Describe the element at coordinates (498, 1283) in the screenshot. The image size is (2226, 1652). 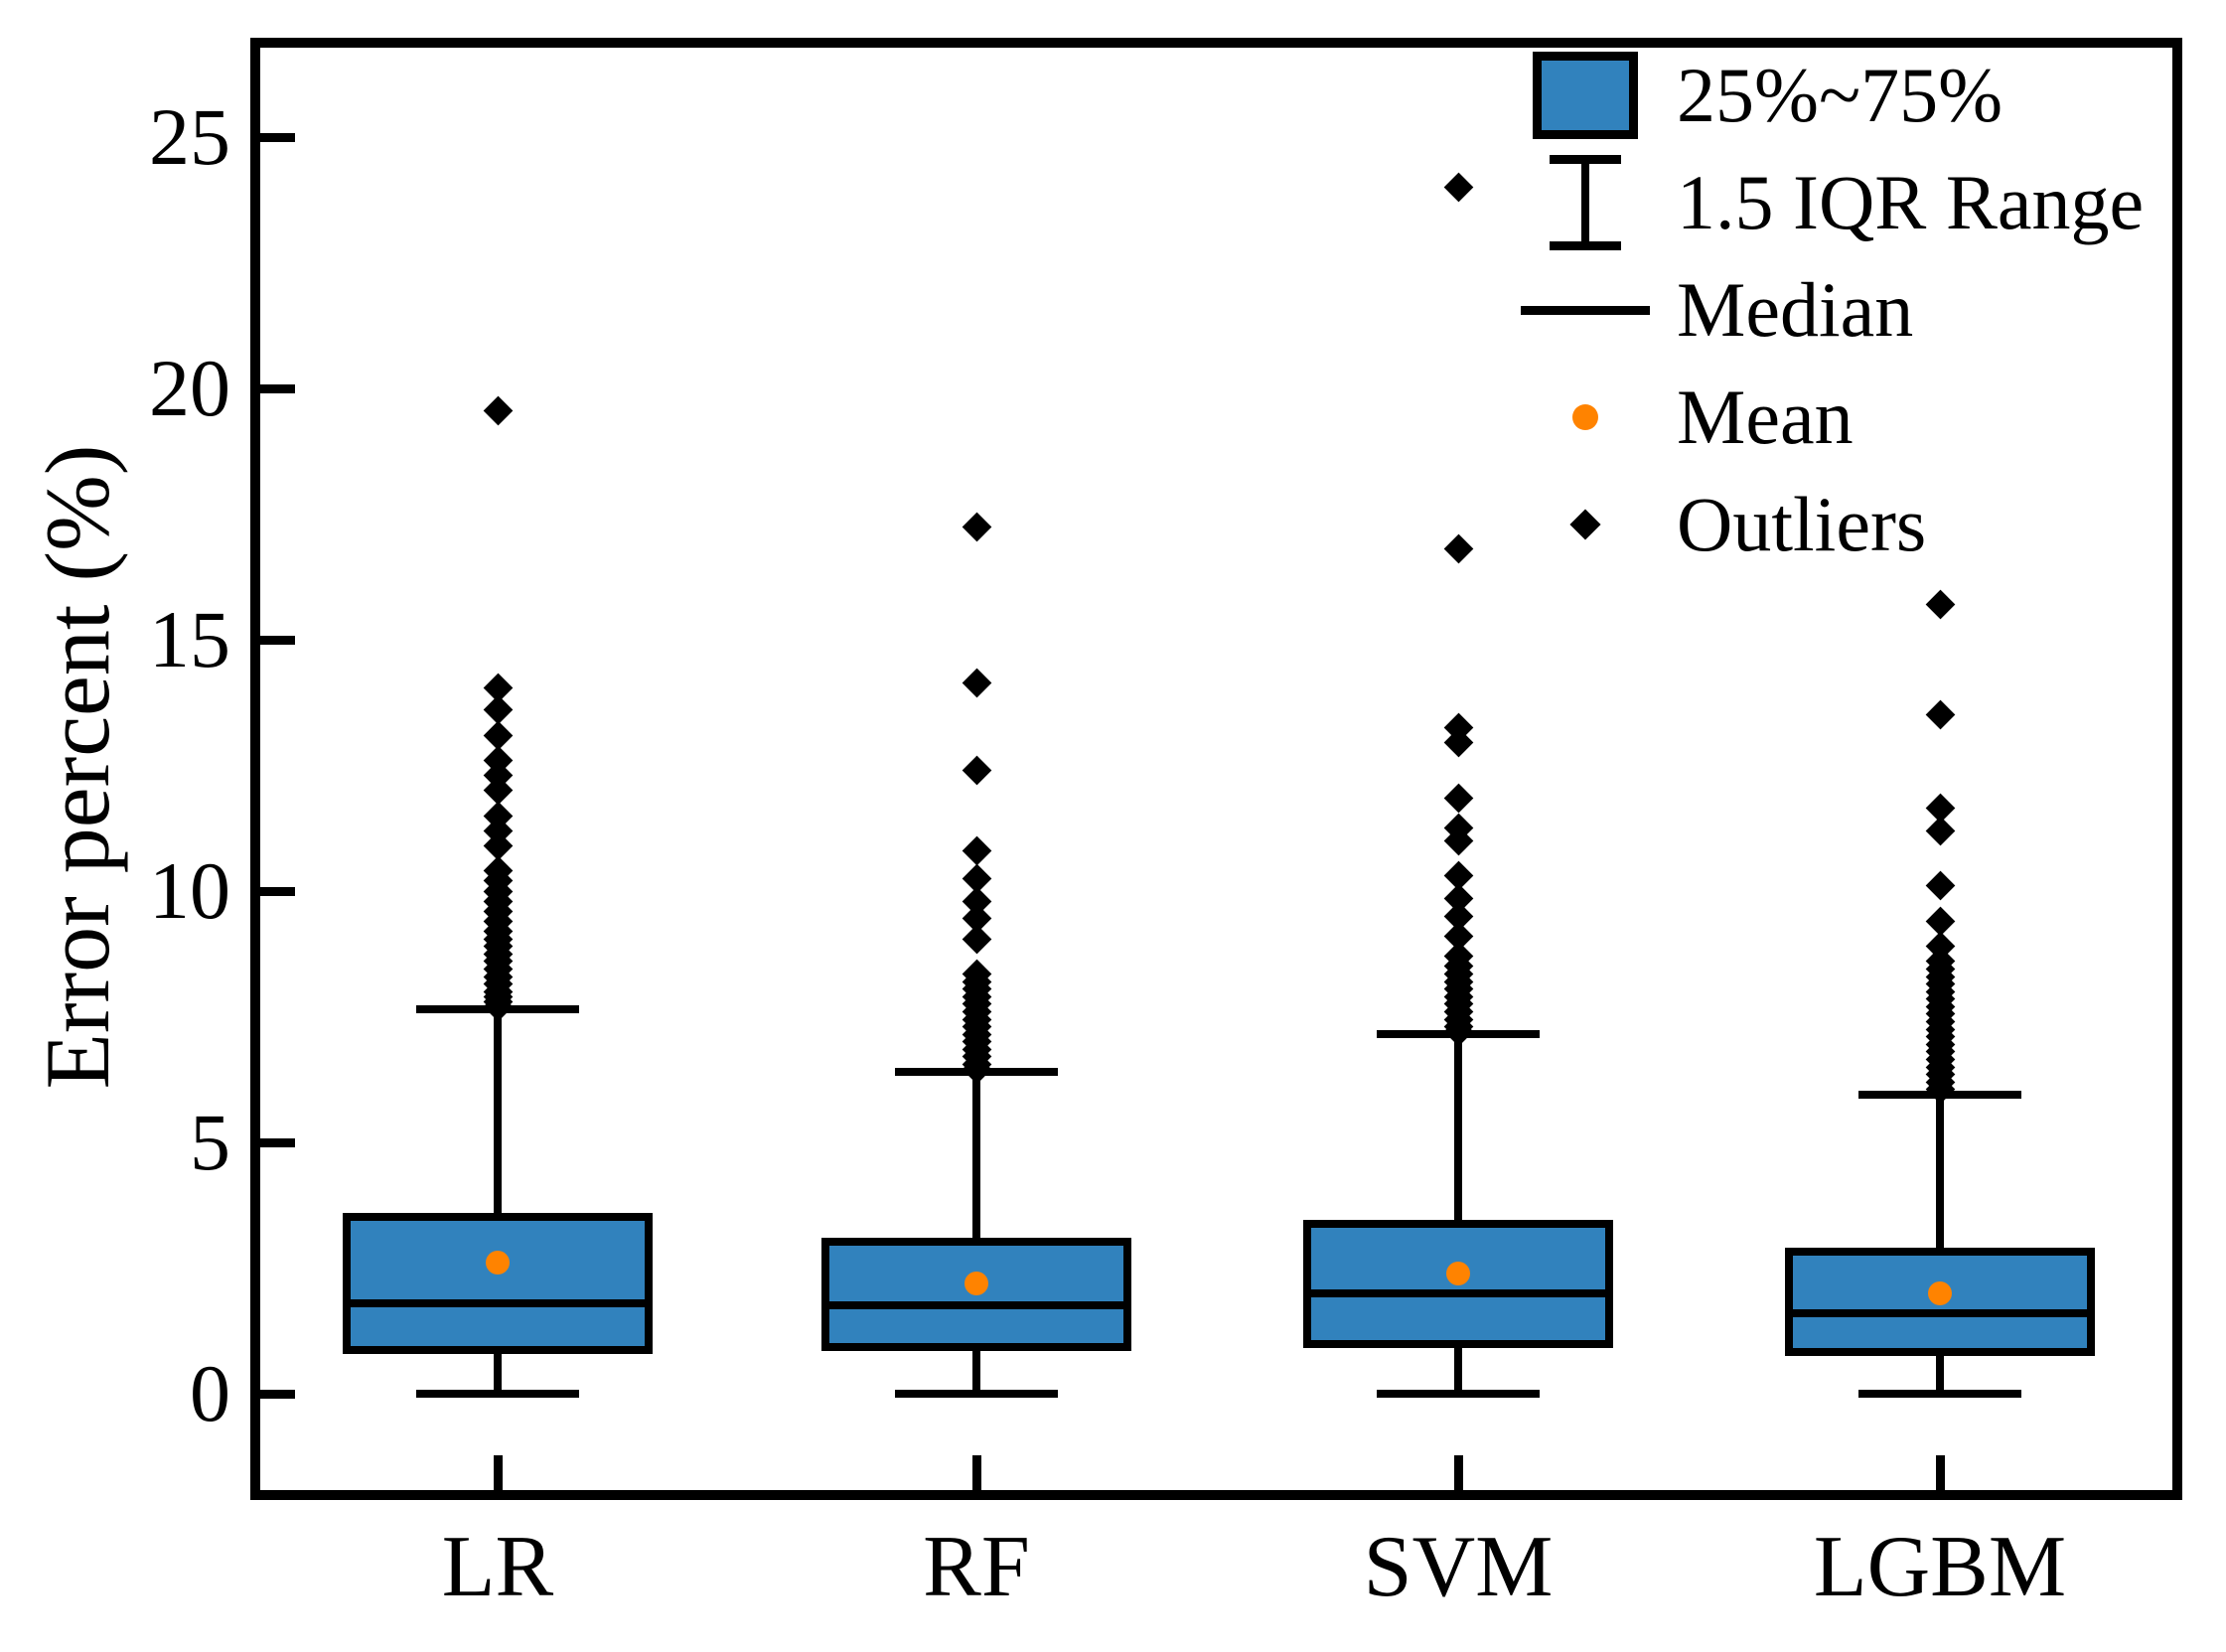
I see `iqr-box` at that location.